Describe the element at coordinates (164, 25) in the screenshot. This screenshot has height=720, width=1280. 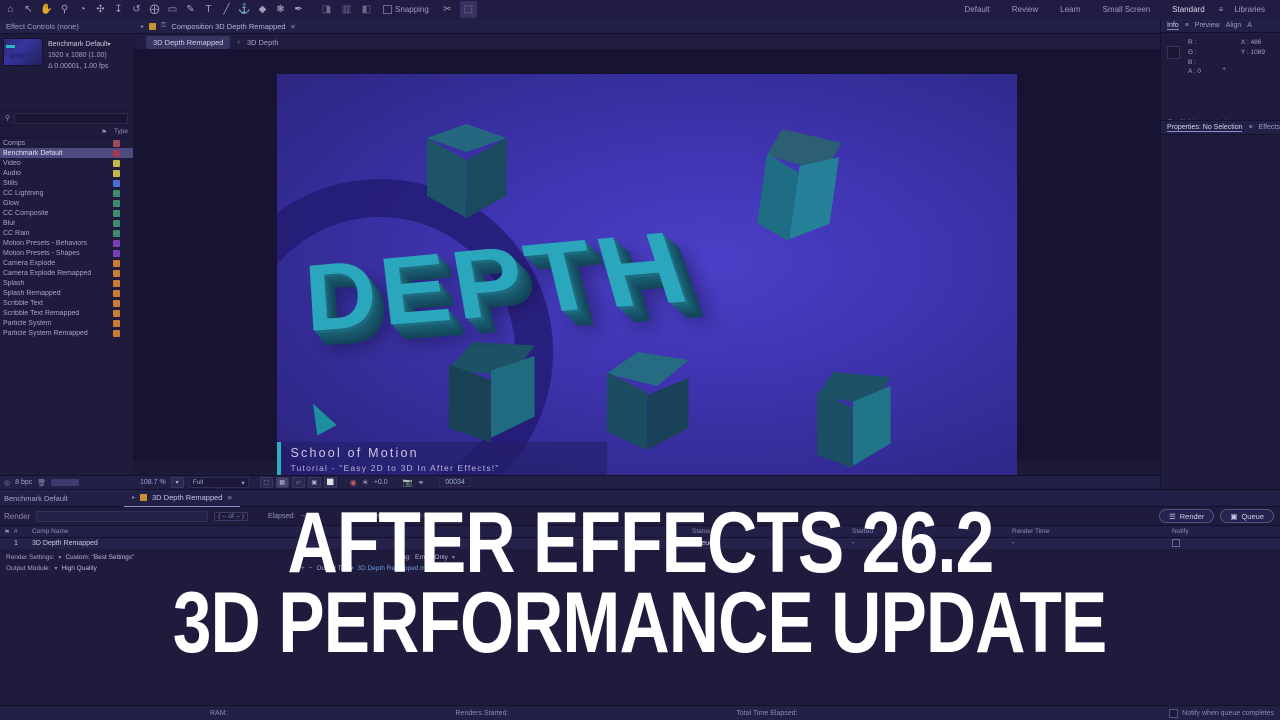
I see `lock-icon: ⚿` at that location.